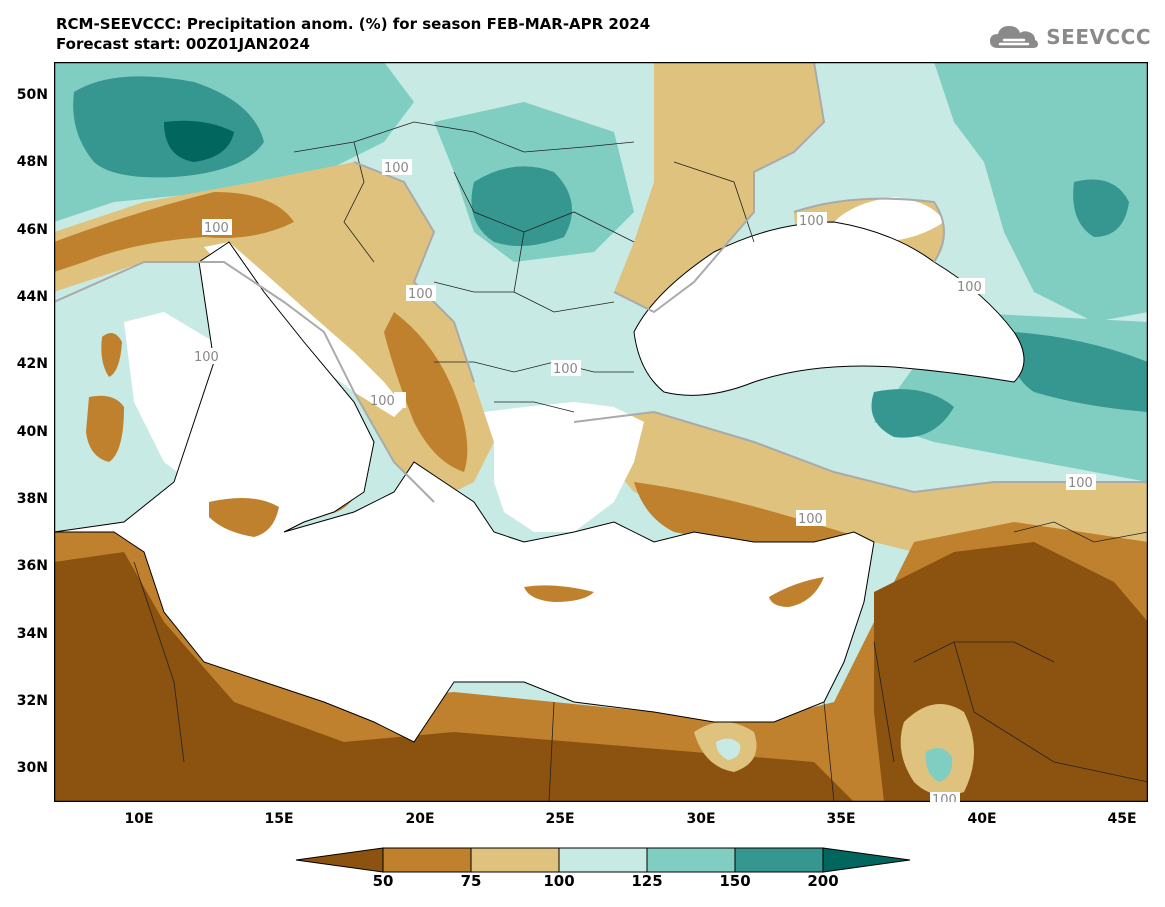 This screenshot has height=907, width=1165. Describe the element at coordinates (1122, 819) in the screenshot. I see `lon-label-45e: 45E` at that location.